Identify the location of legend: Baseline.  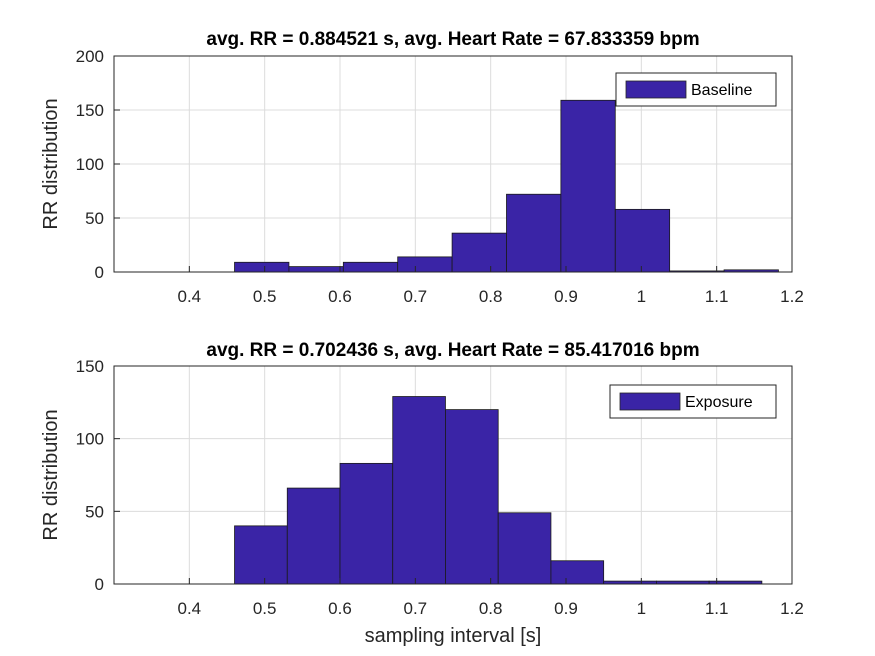
(696, 89).